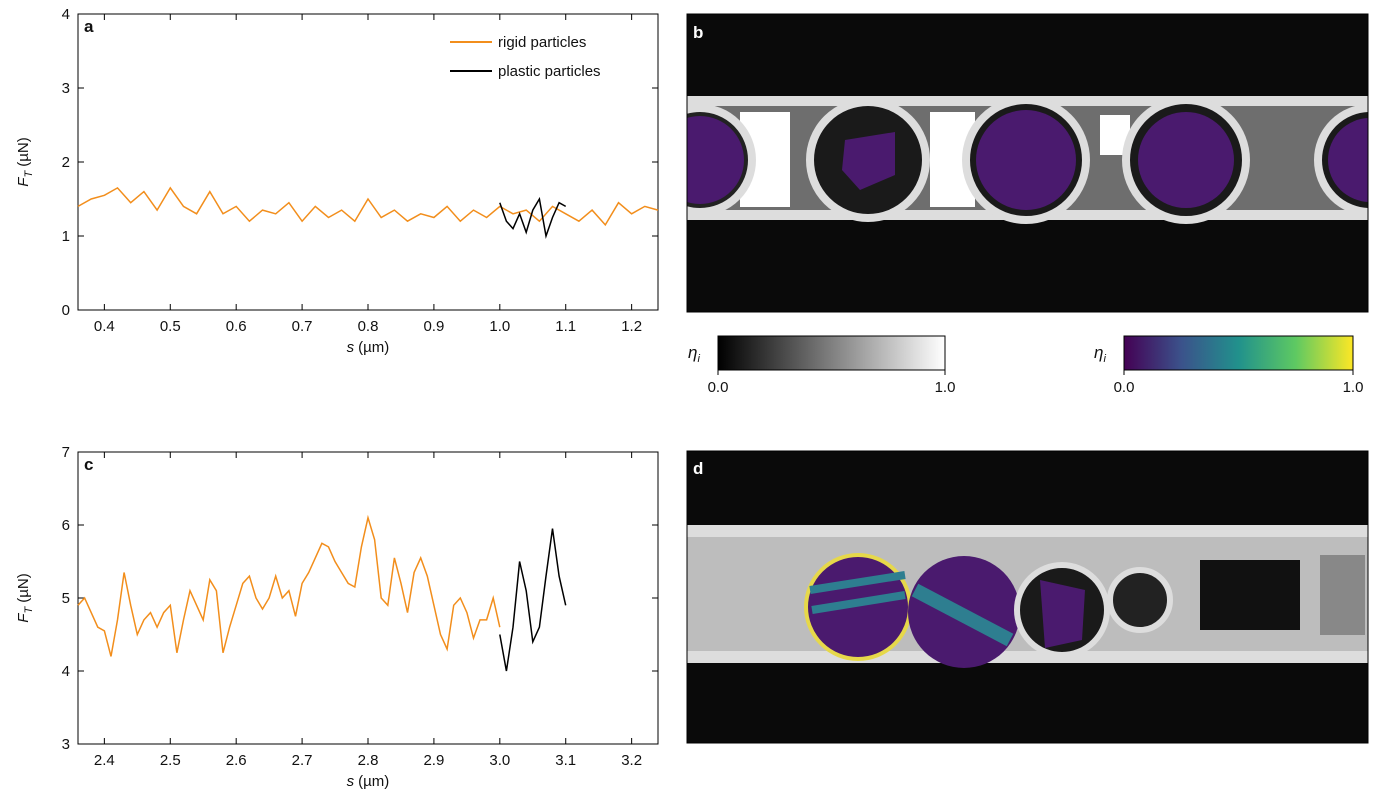 The image size is (1384, 799). Describe the element at coordinates (66, 452) in the screenshot. I see `y-tick-label: 7` at that location.